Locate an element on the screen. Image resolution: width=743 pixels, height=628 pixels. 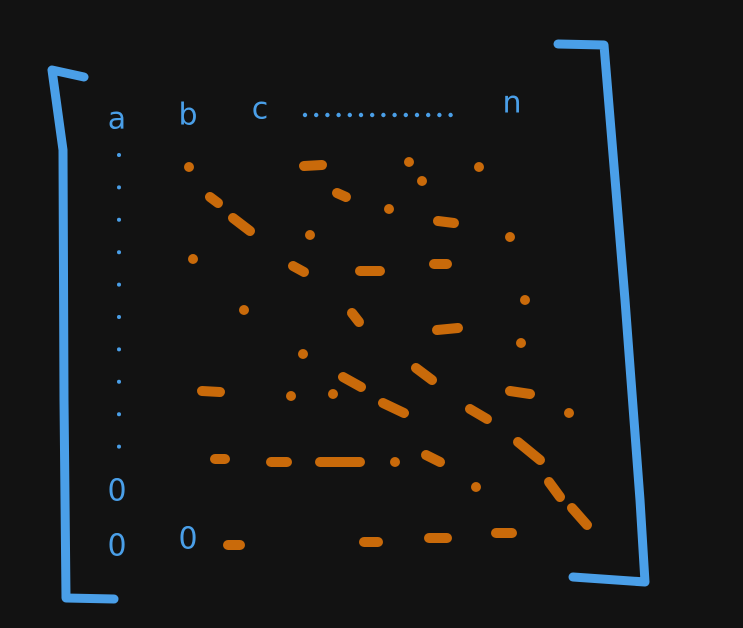
right-bracket is located at coordinates (601, 313).